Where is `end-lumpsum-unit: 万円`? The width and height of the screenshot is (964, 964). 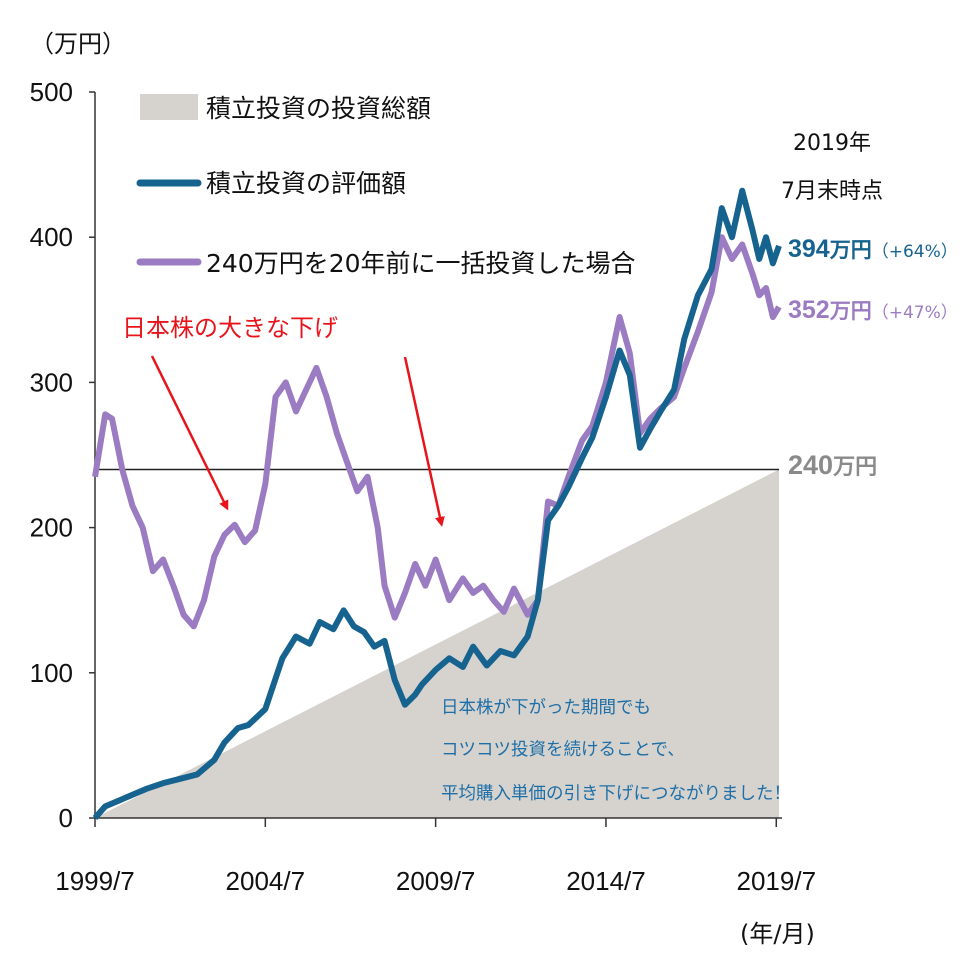
end-lumpsum-unit: 万円 is located at coordinates (850, 311).